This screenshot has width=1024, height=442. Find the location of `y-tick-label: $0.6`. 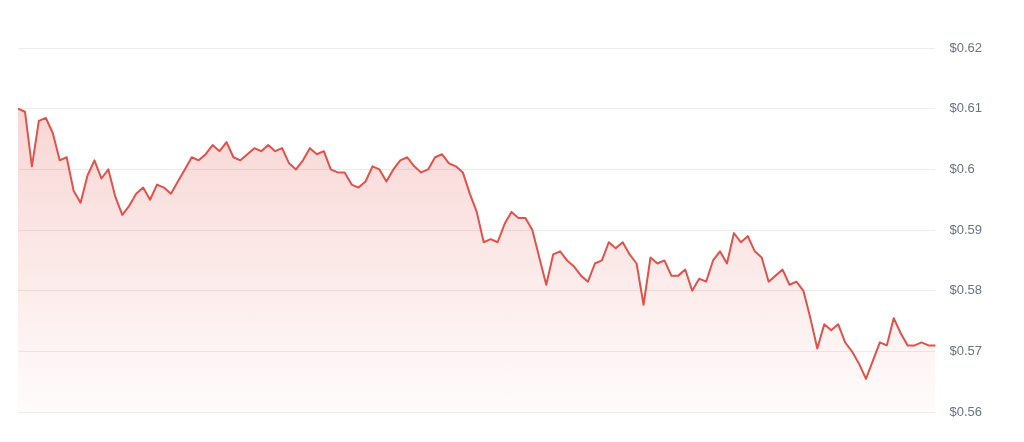

y-tick-label: $0.6 is located at coordinates (962, 168).